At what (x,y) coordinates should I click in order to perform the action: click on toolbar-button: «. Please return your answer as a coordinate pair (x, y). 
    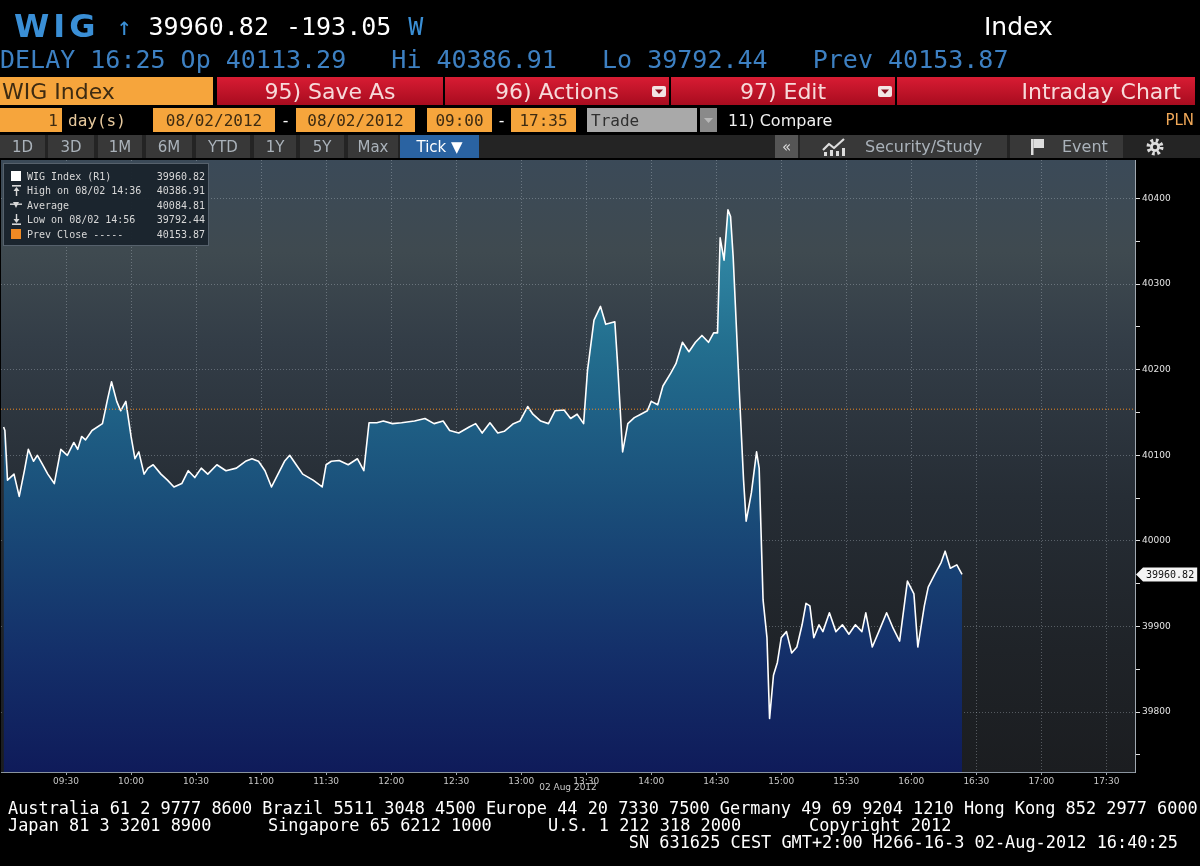
    Looking at the image, I should click on (786, 146).